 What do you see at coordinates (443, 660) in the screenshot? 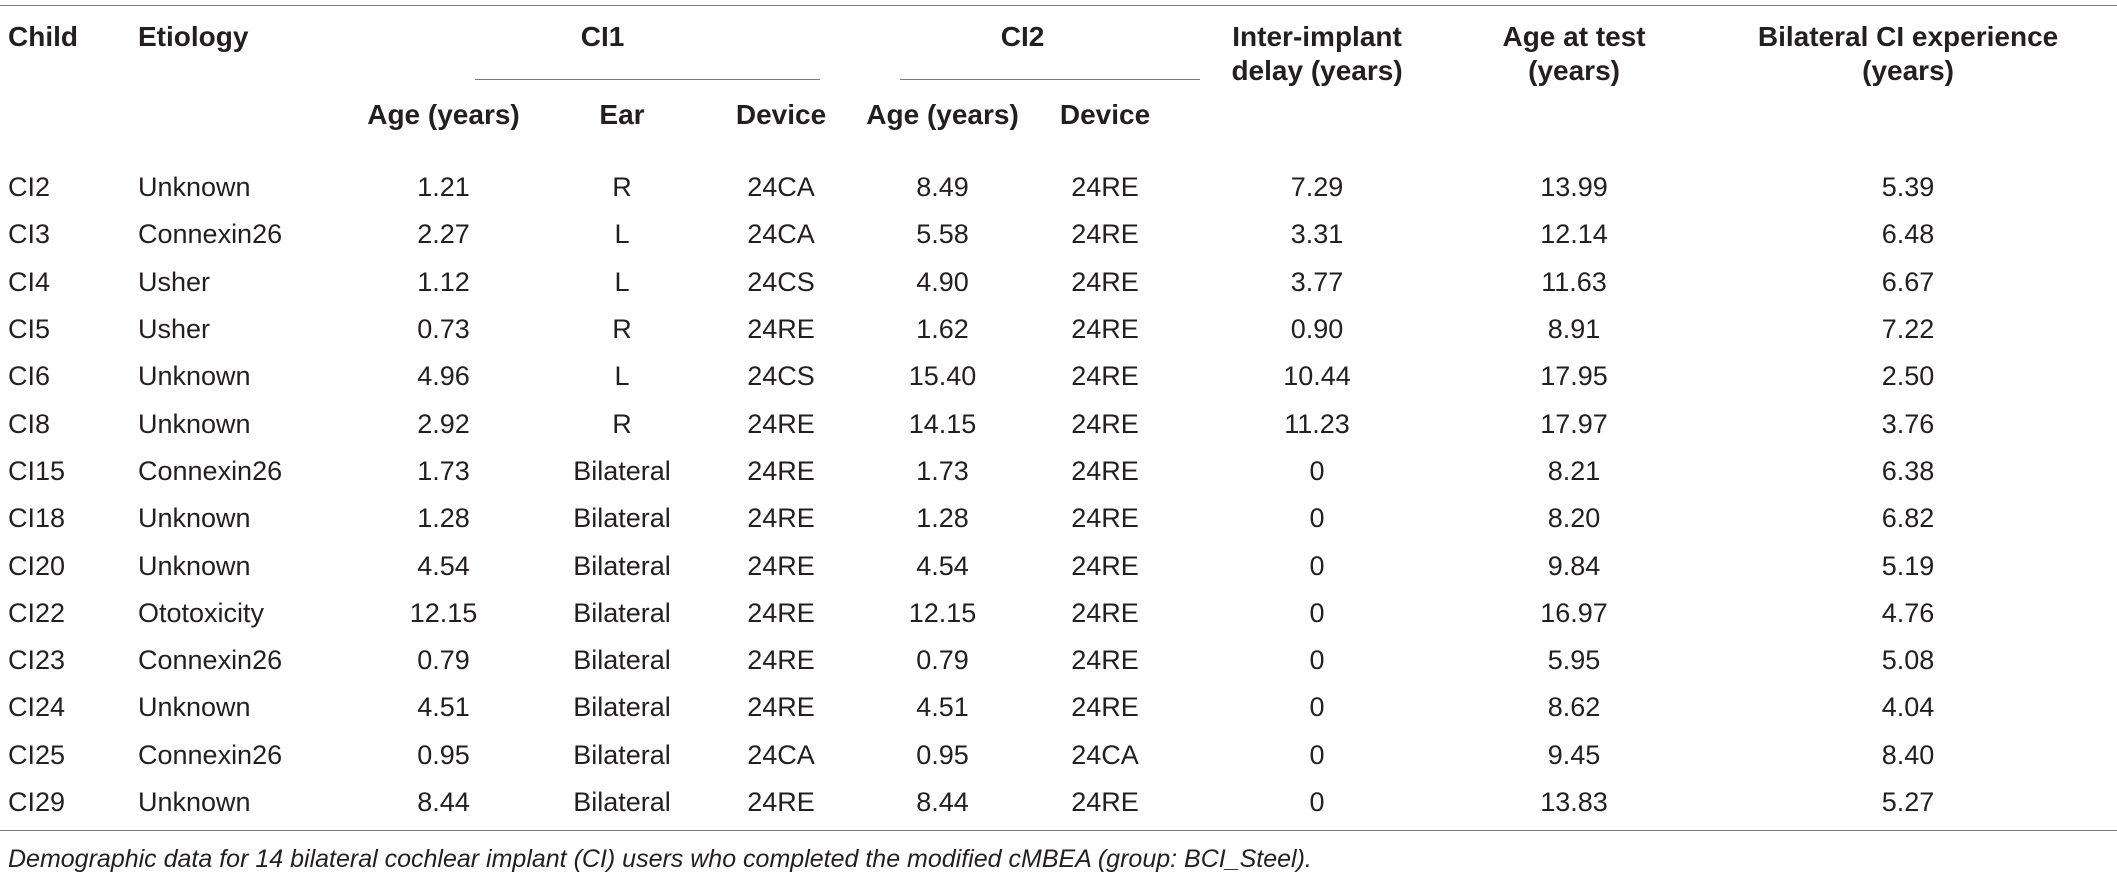
I see `cell-ci1-age: 0.79` at bounding box center [443, 660].